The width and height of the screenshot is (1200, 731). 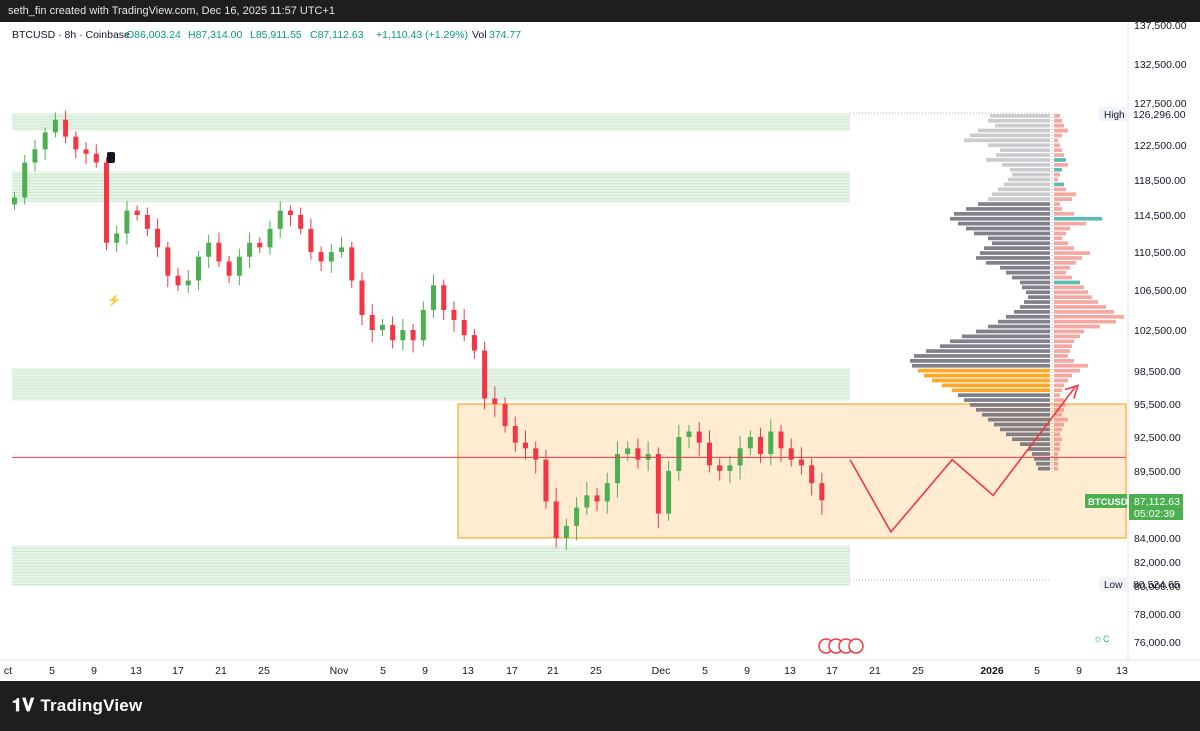 I want to click on projection-path, so click(x=962, y=460).